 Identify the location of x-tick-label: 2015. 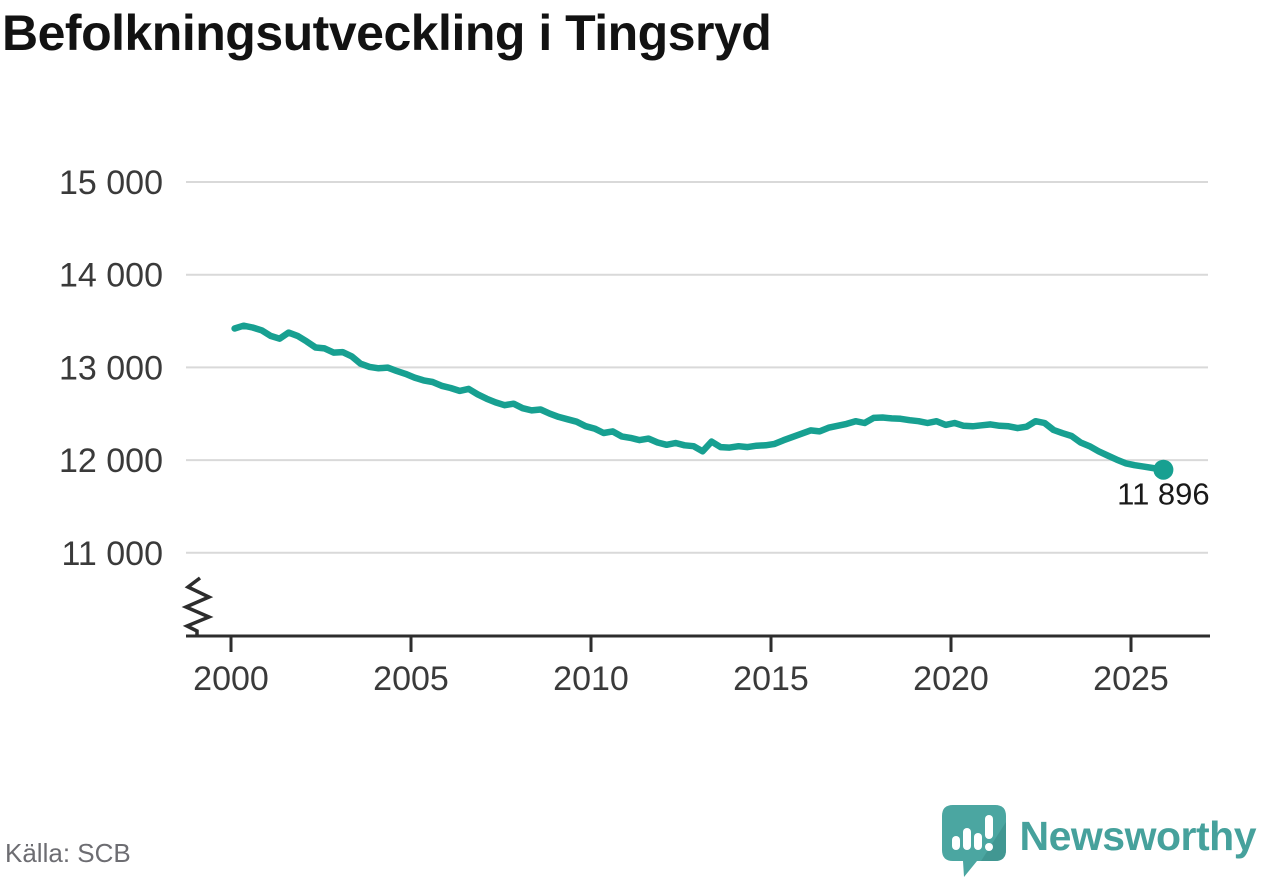
(771, 679).